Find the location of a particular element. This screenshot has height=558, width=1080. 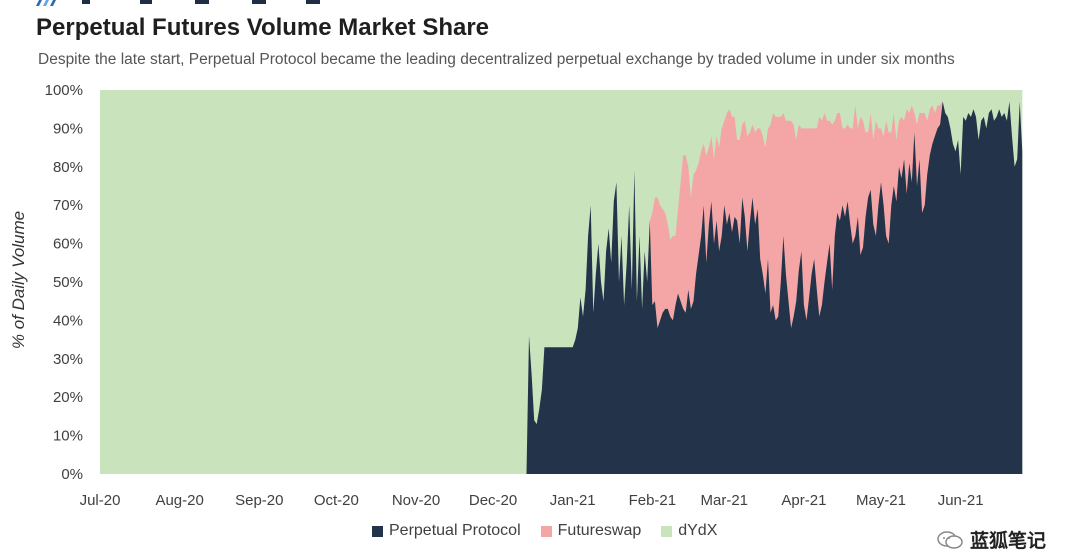

watermark: 蓝狐笔记 is located at coordinates (991, 539).